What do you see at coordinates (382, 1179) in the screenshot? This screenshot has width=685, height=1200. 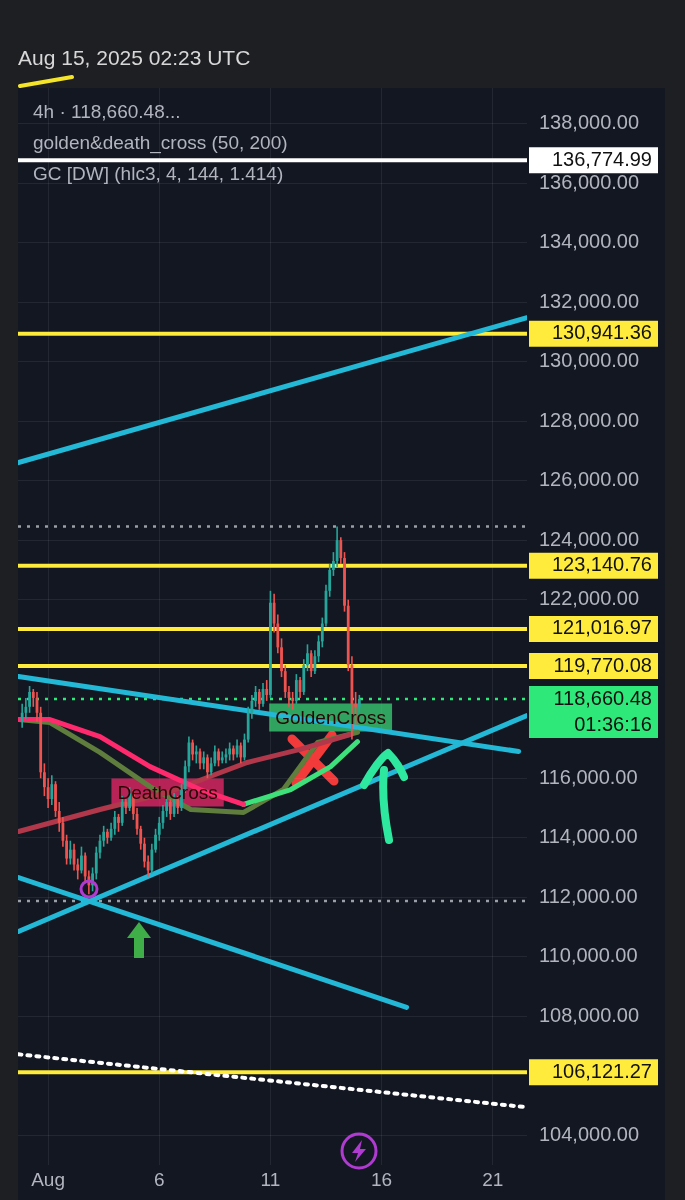 I see `x-tick-label: 16` at bounding box center [382, 1179].